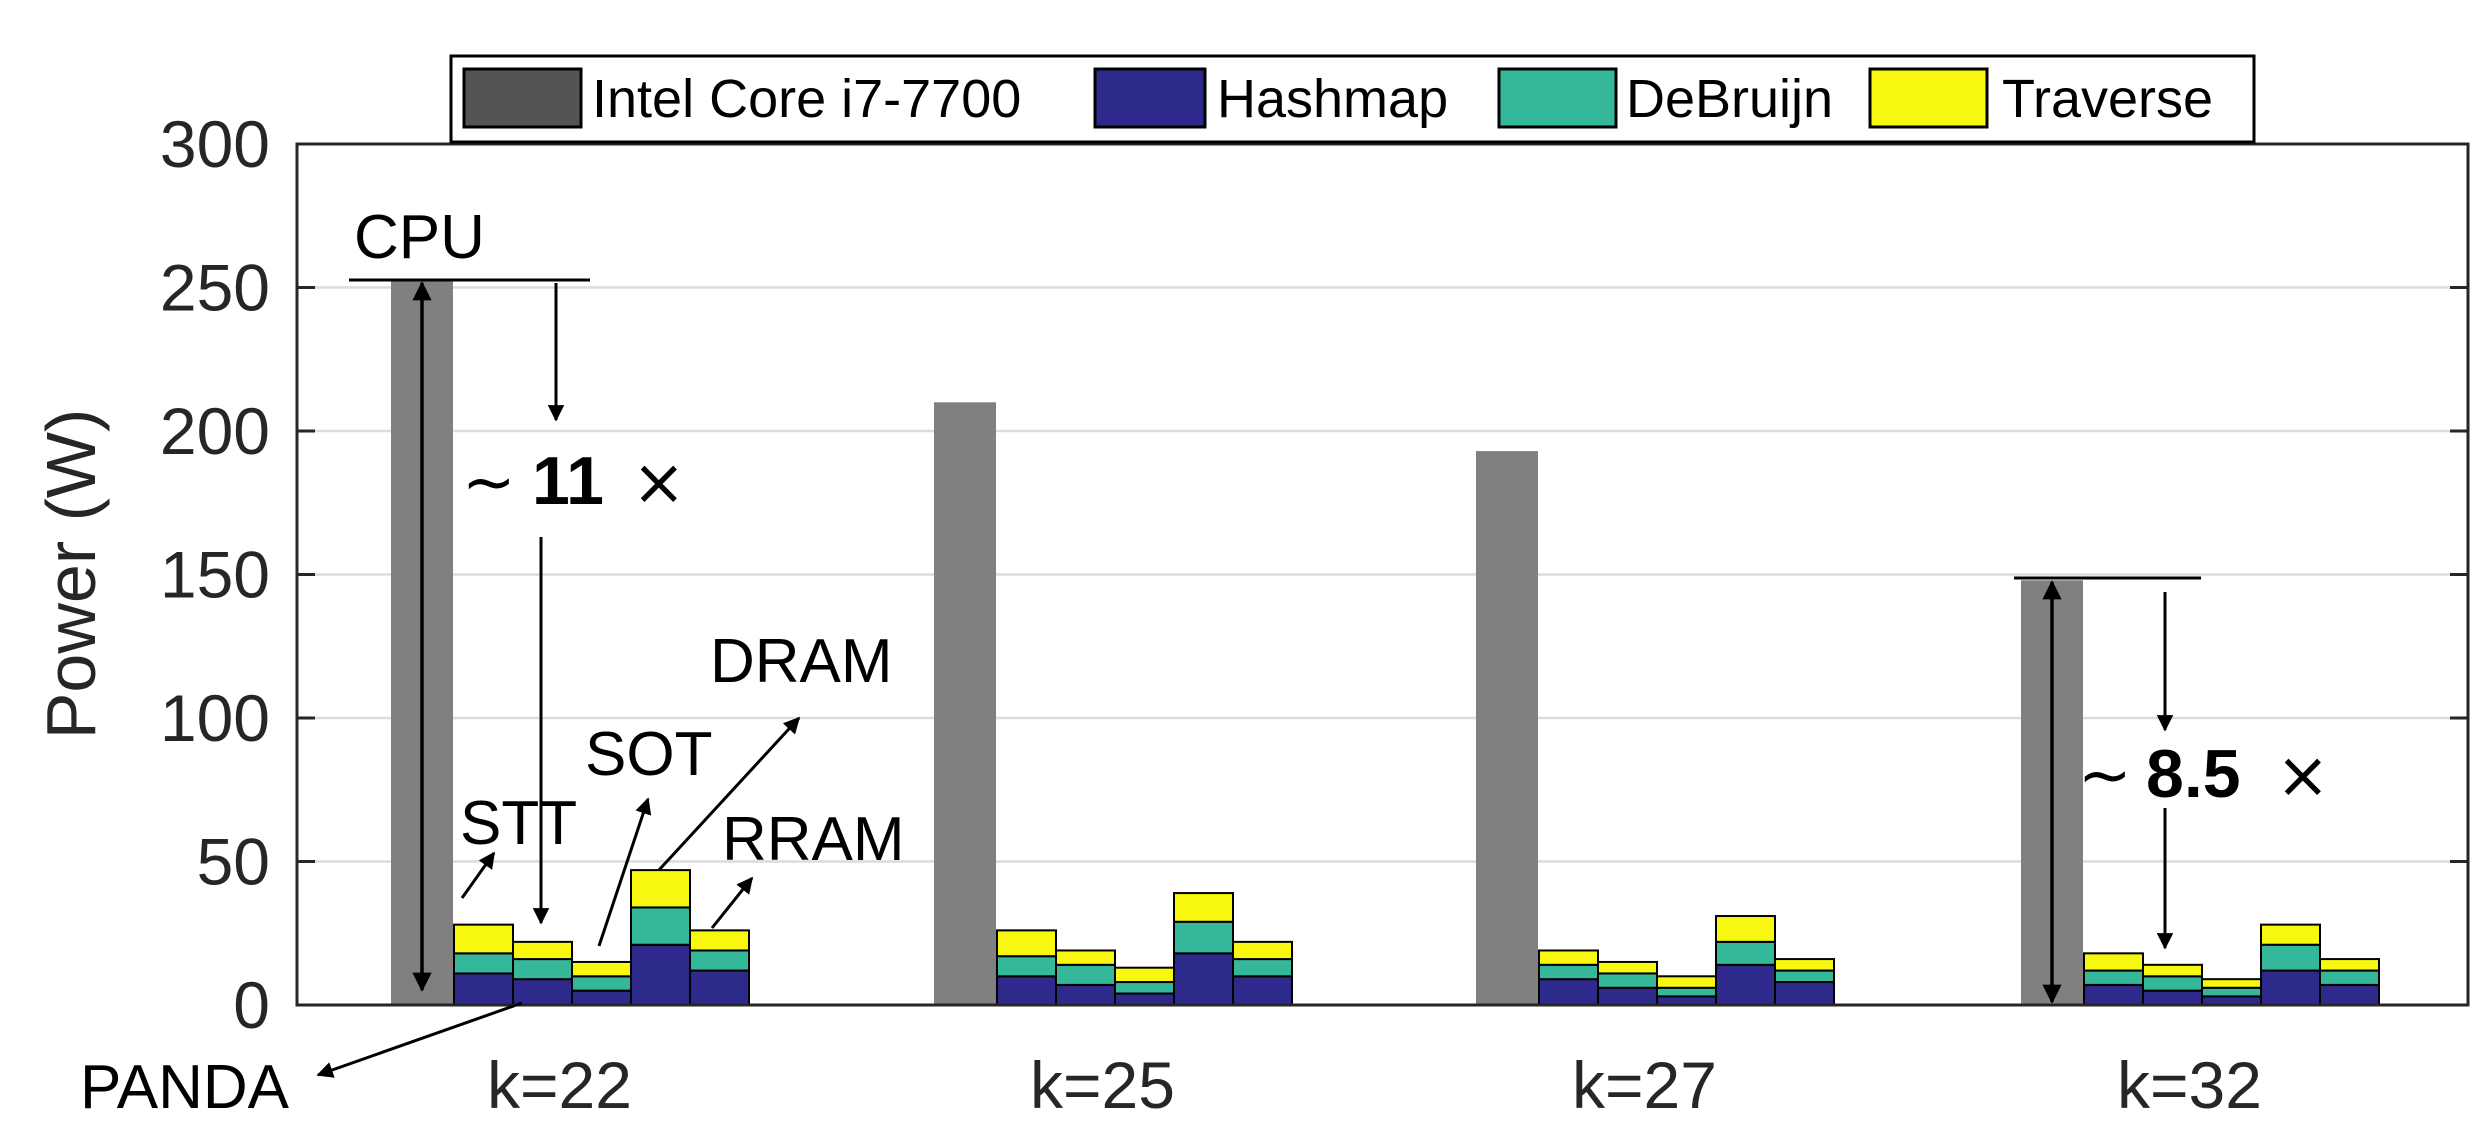 The image size is (2491, 1142). What do you see at coordinates (542, 950) in the screenshot?
I see `bar-traverse-k=22-SOT` at bounding box center [542, 950].